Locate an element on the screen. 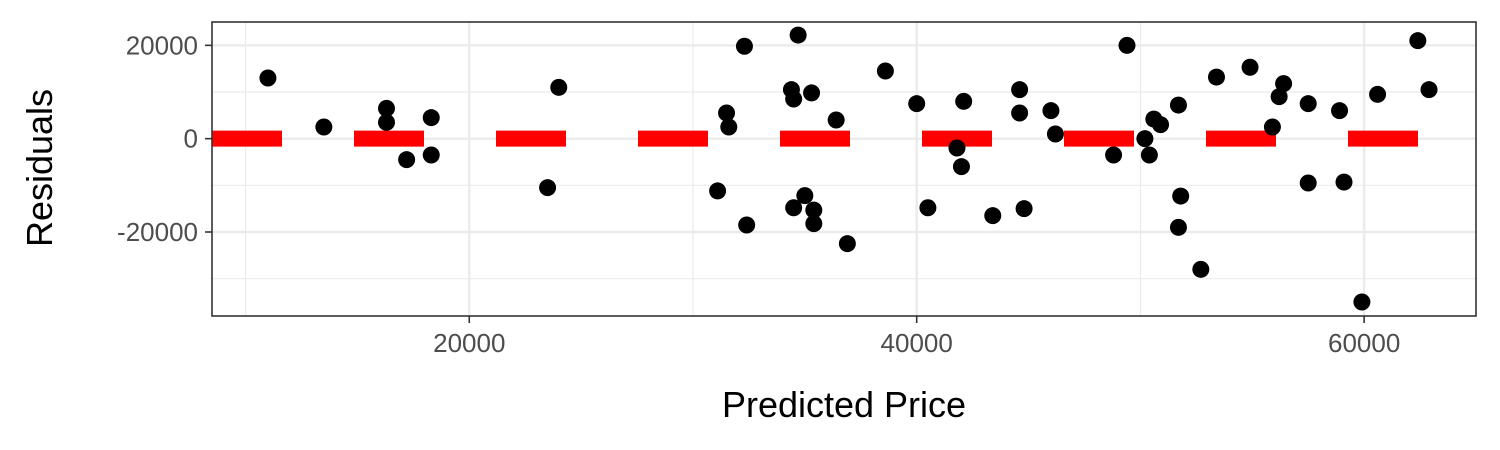  x-axis-ticks: 20000 40000 60000 is located at coordinates (916, 337).